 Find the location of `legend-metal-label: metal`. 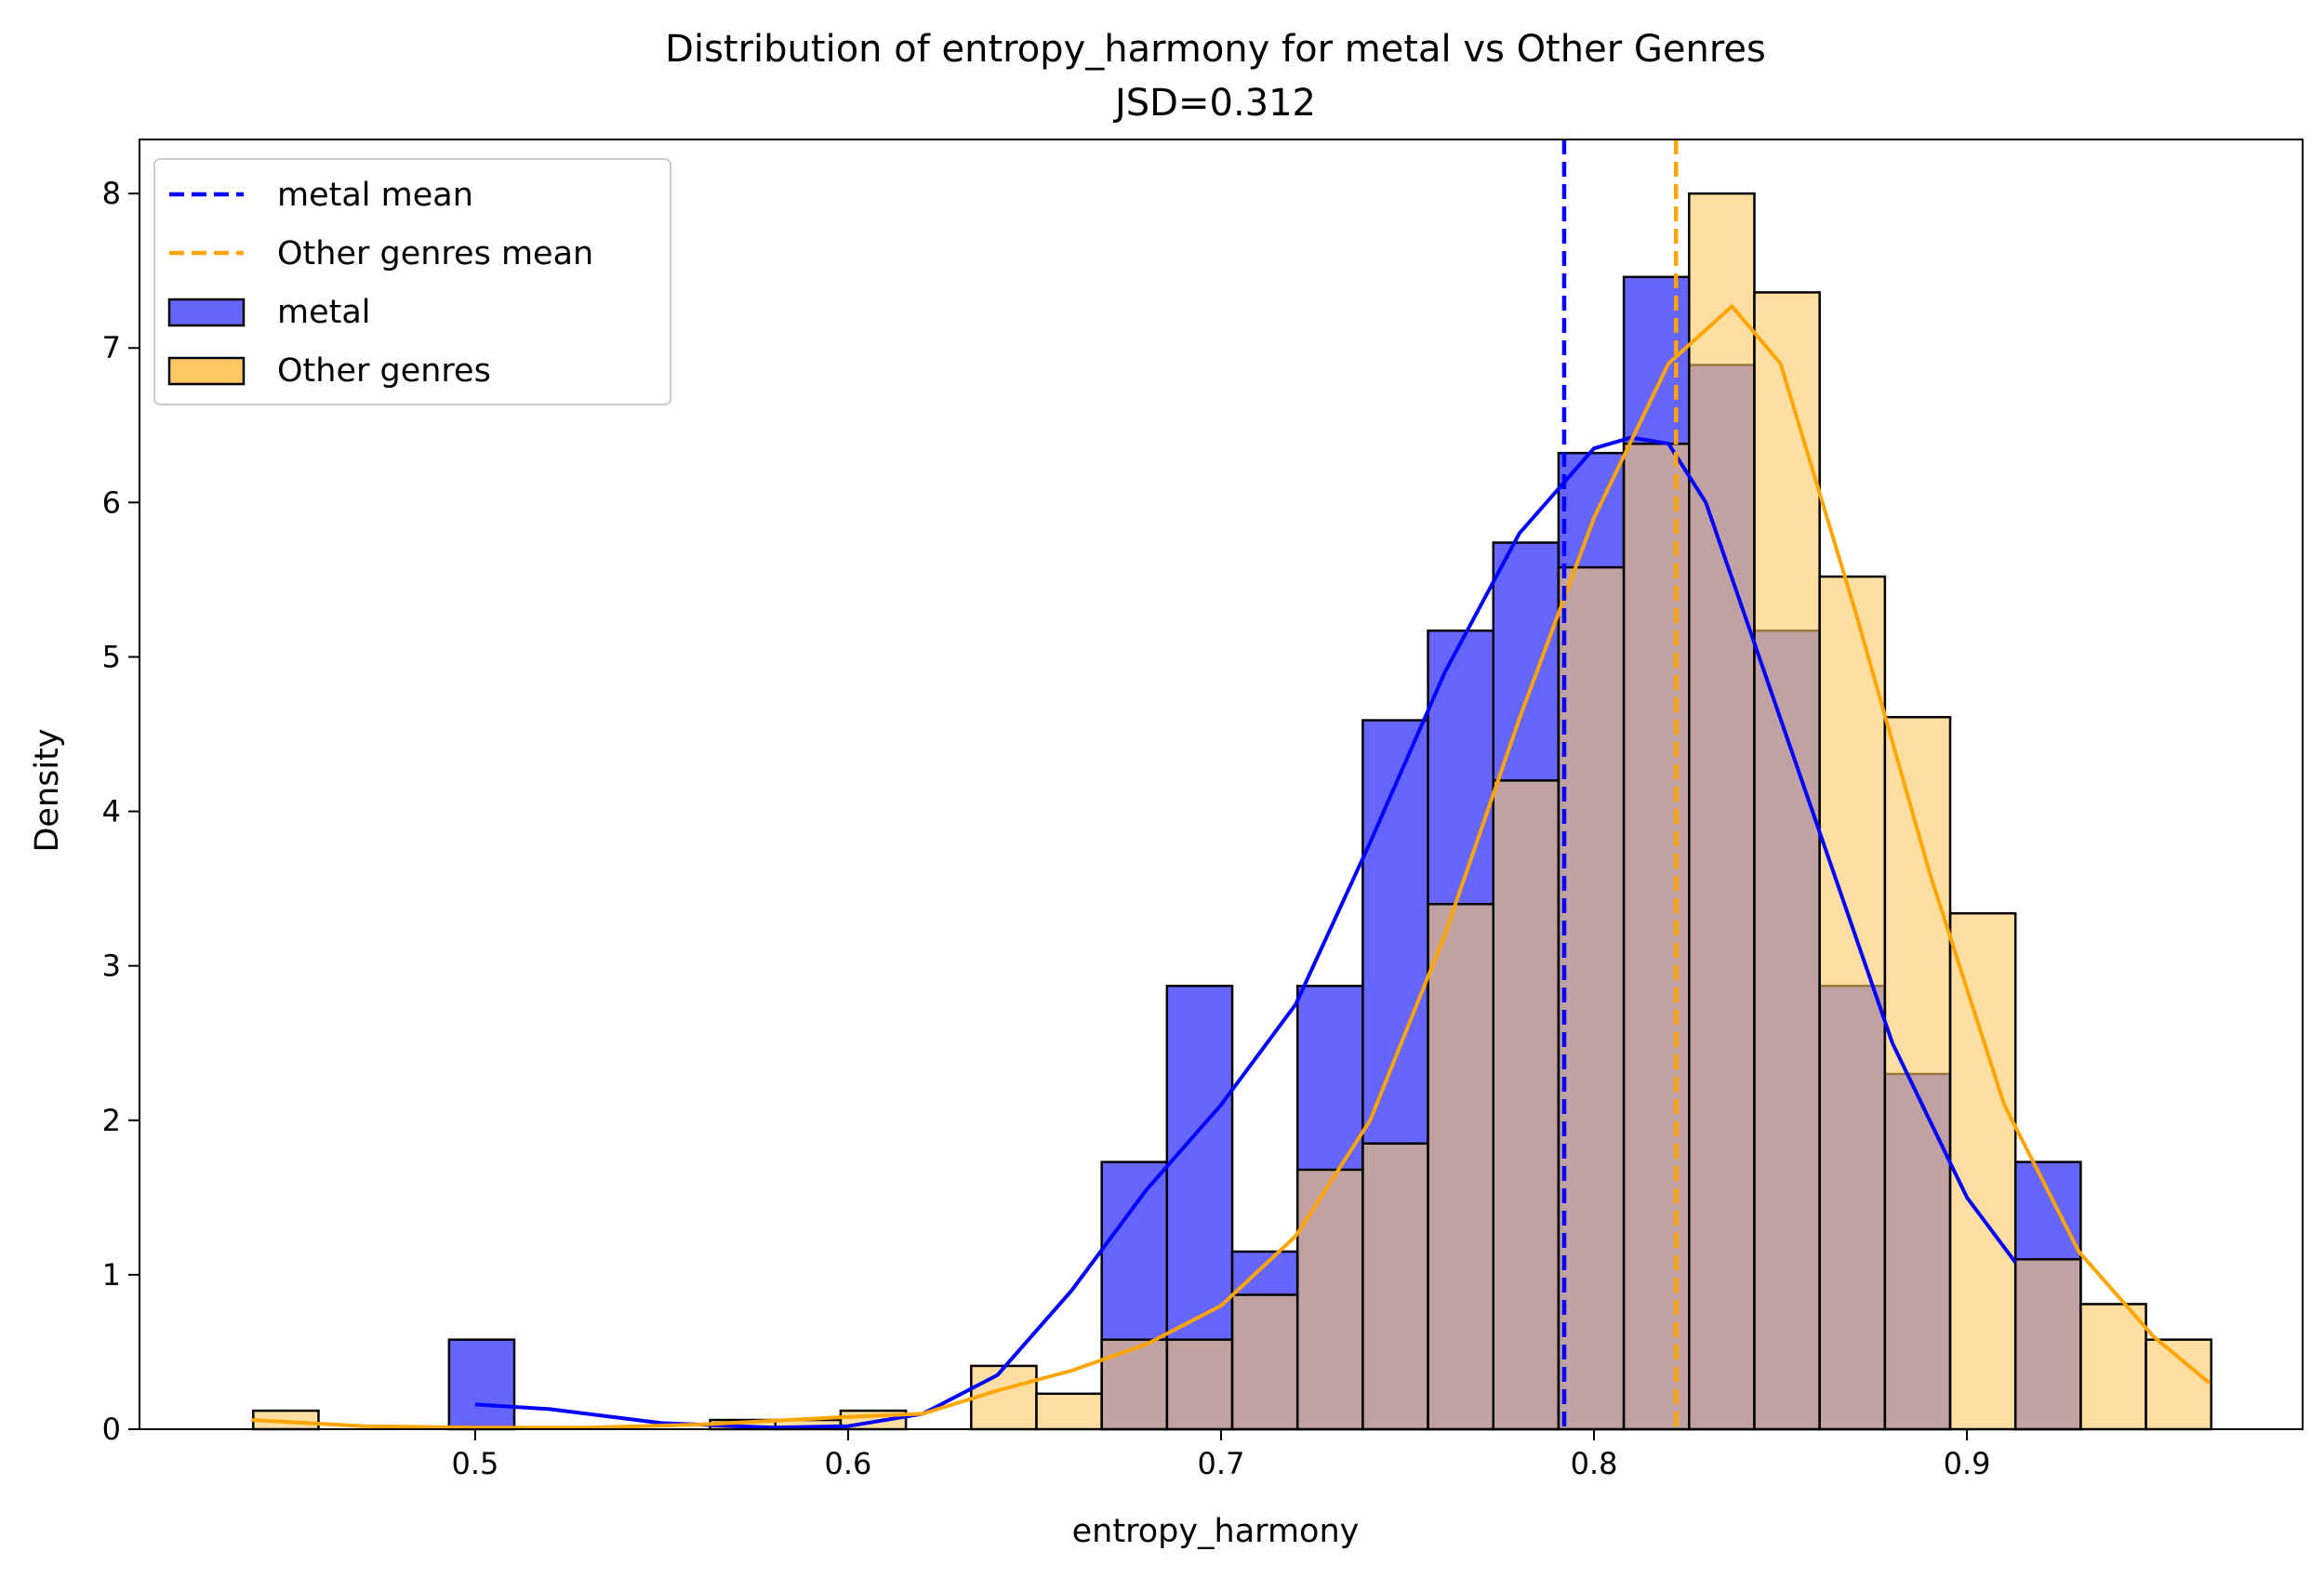

legend-metal-label: metal is located at coordinates (324, 312).